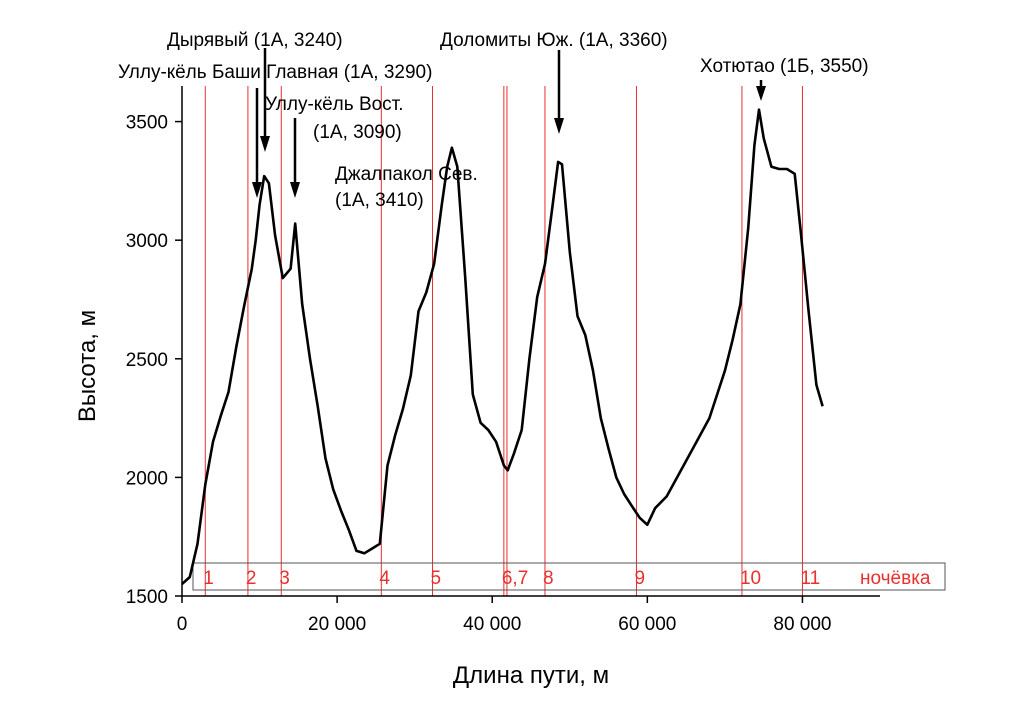 The width and height of the screenshot is (1024, 716). What do you see at coordinates (379, 200) in the screenshot?
I see `annotation-dzhalpakol-line2: (1А, 3410)` at bounding box center [379, 200].